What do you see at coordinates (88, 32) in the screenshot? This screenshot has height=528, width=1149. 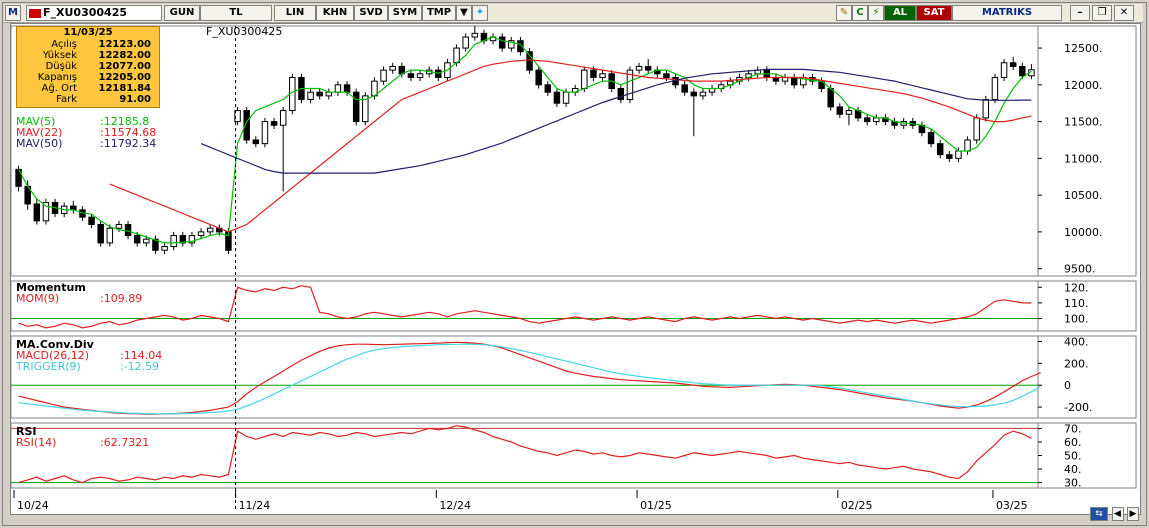 I see `info-date: 11/03/25` at bounding box center [88, 32].